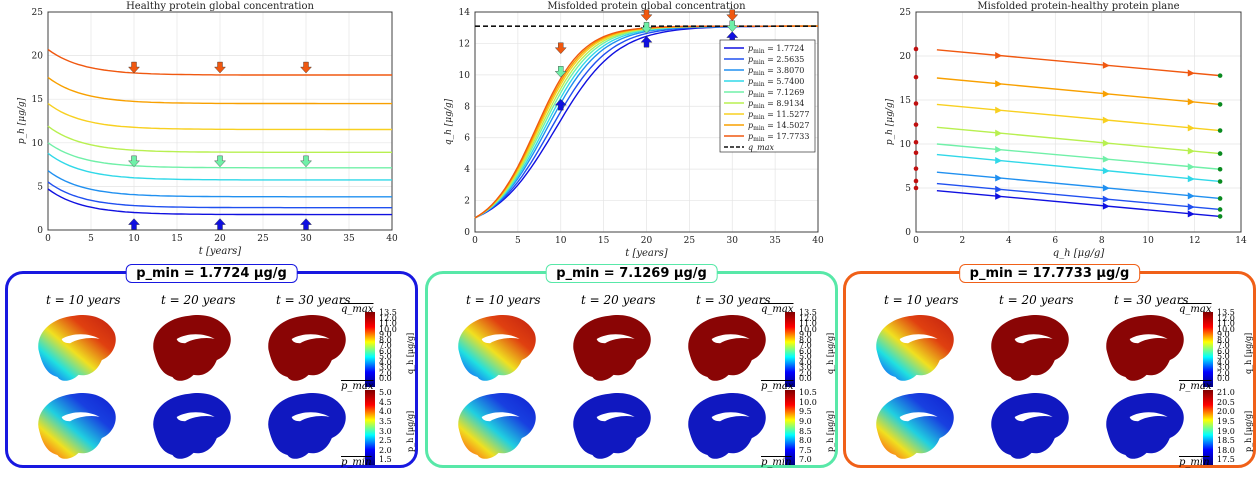 Image resolution: width=1260 pixels, height=479 pixels. What do you see at coordinates (467, 107) in the screenshot?
I see `y-tick-label: 8` at bounding box center [467, 107].